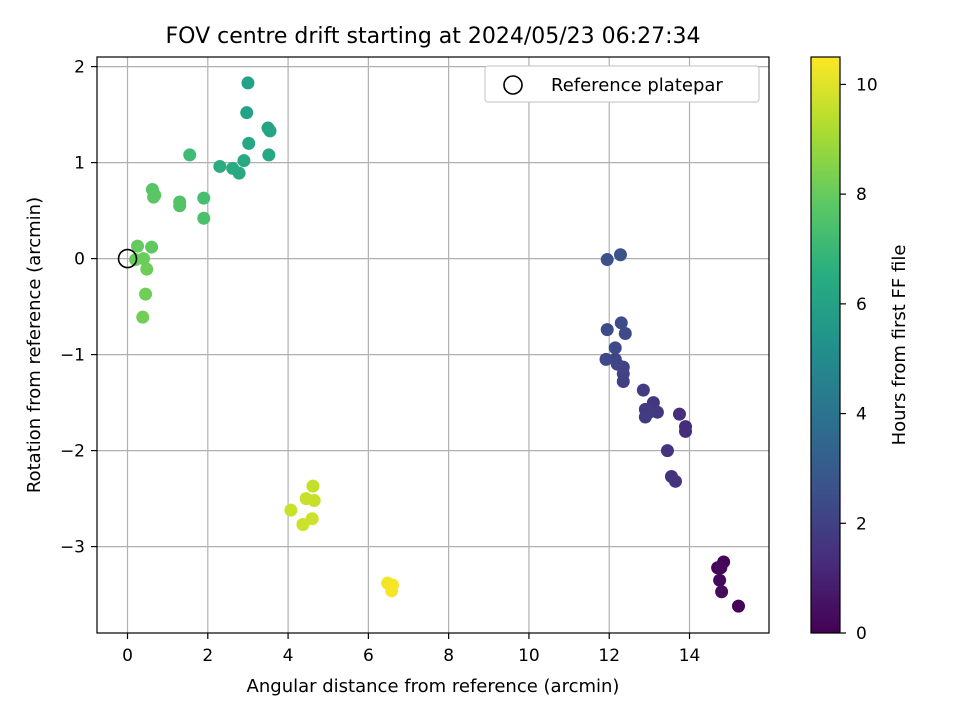  Describe the element at coordinates (867, 85) in the screenshot. I see `colorbar-tick-label: 10` at that location.